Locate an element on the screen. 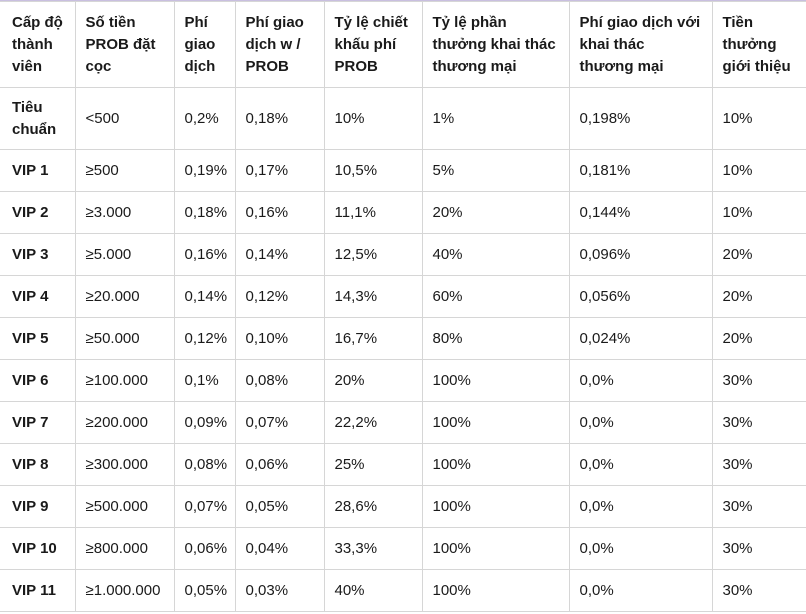 This screenshot has height=614, width=806. cell-prob-discount-rate: 22,2% is located at coordinates (373, 422).